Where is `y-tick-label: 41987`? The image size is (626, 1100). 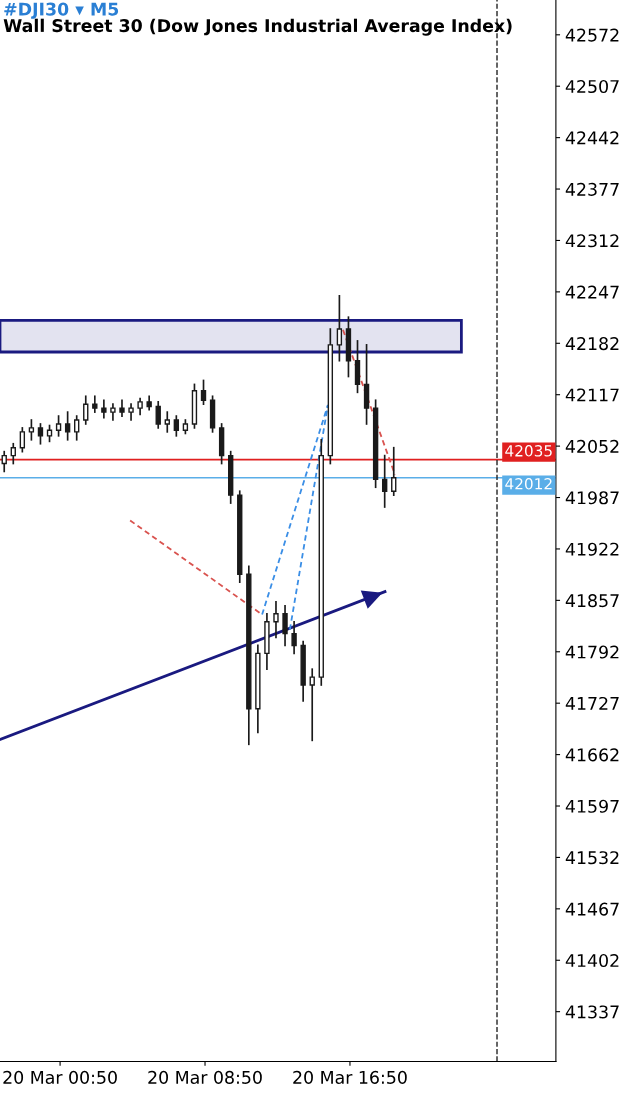 y-tick-label: 41987 is located at coordinates (592, 498).